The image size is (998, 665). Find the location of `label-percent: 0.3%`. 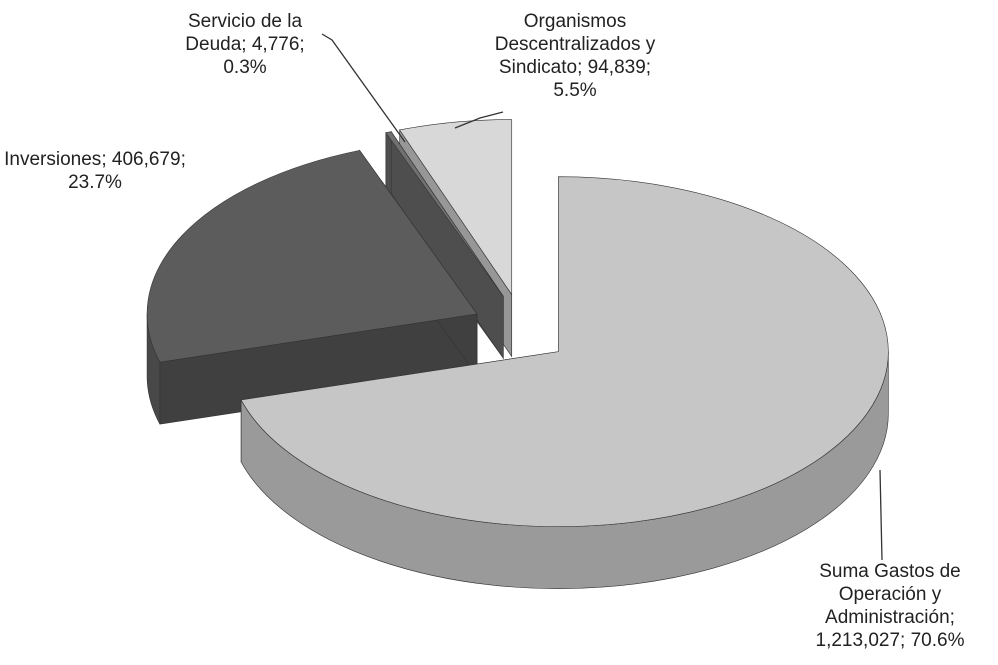

label-percent: 0.3% is located at coordinates (245, 67).